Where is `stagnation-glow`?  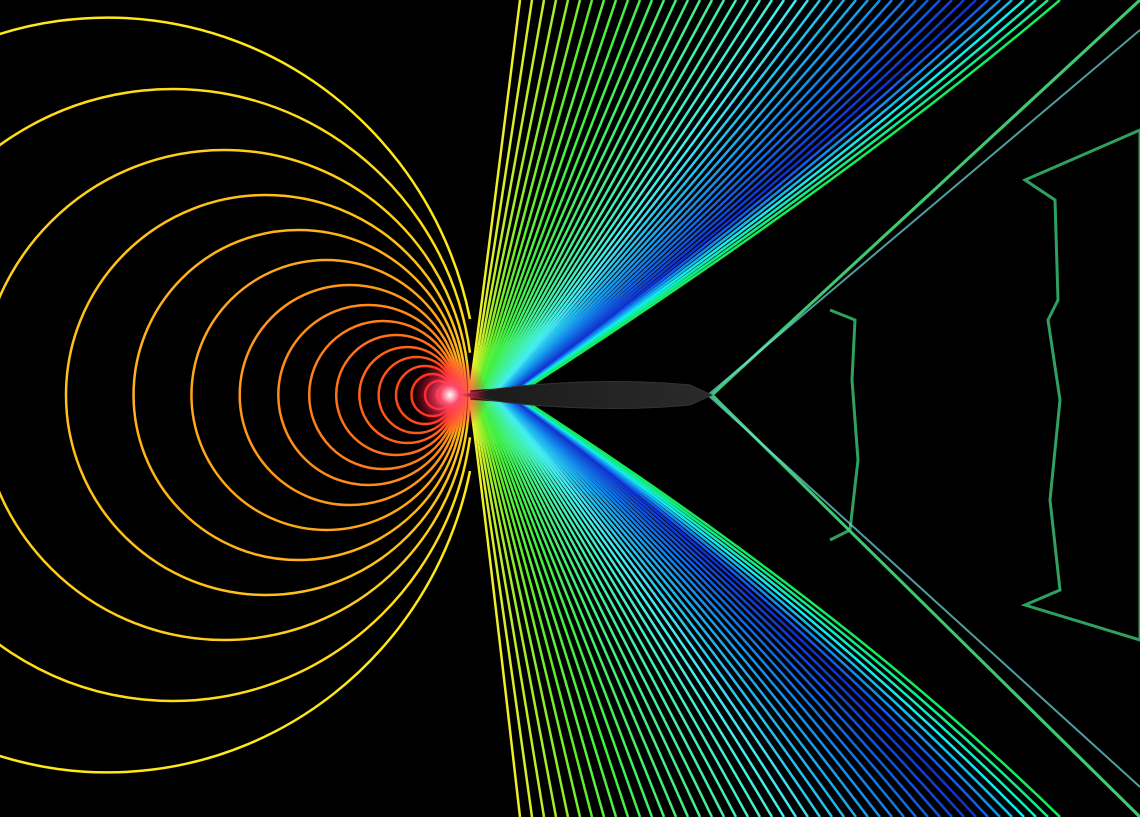 stagnation-glow is located at coordinates (450, 395).